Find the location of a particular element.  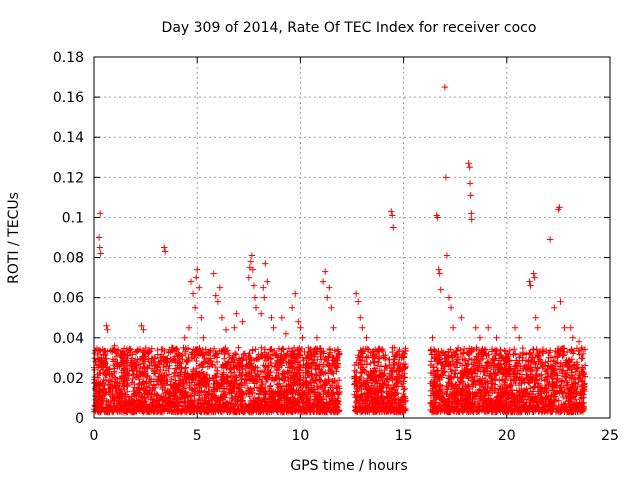

x-tick-label: 20 is located at coordinates (507, 436).